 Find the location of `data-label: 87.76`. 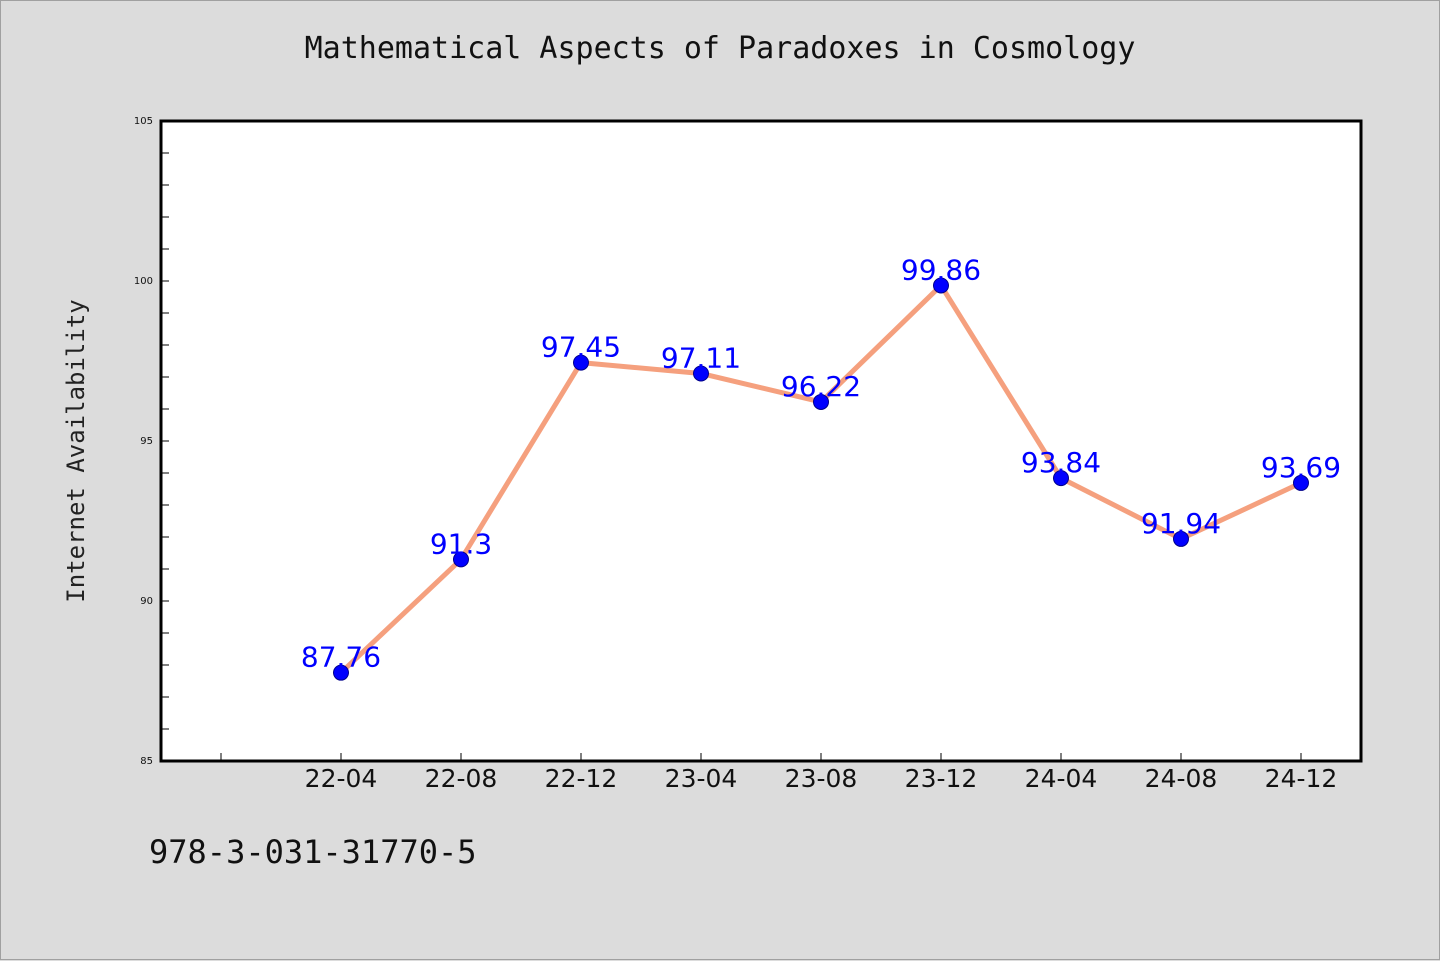

data-label: 87.76 is located at coordinates (341, 657).